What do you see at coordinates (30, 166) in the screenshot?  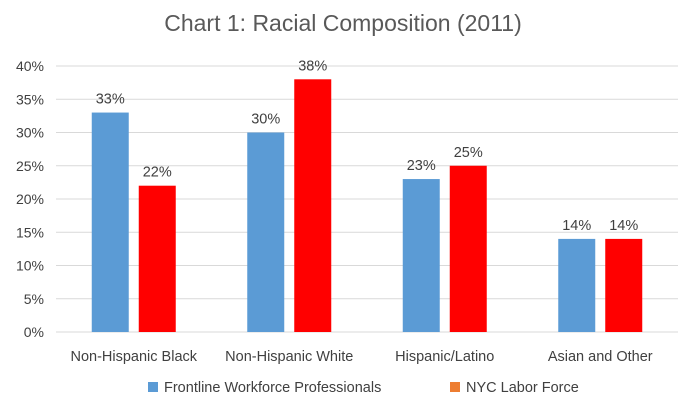 I see `y-tick-label: 25%` at bounding box center [30, 166].